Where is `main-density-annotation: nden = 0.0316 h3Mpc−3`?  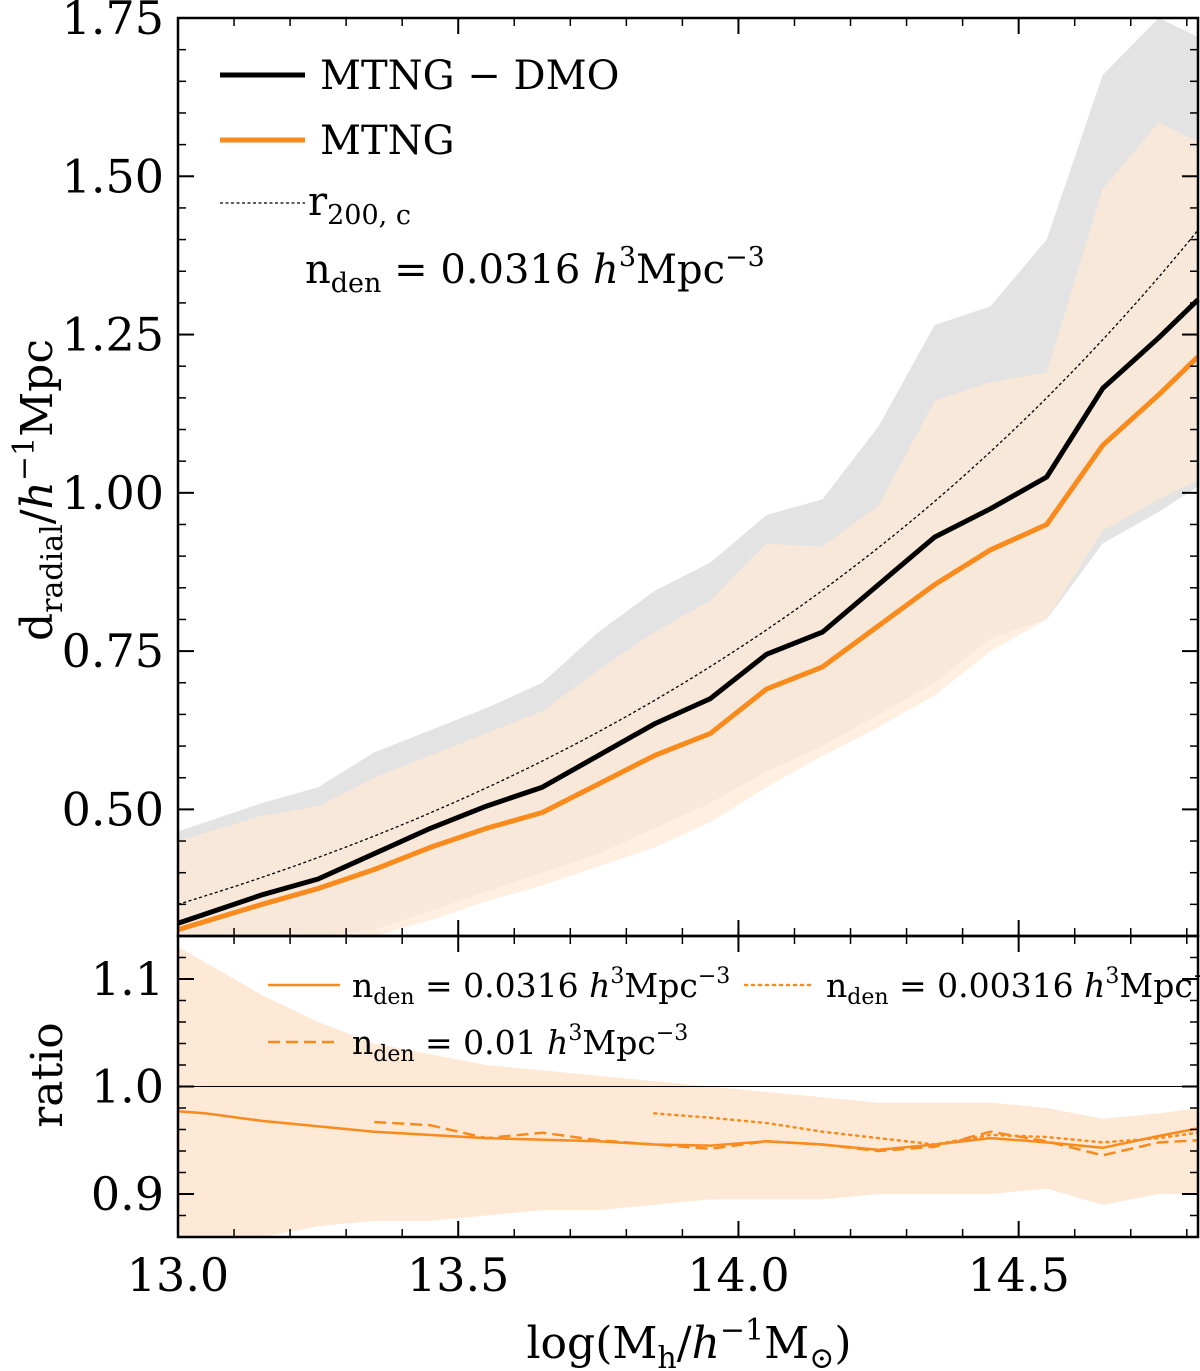
main-density-annotation: nden = 0.0316 h3Mpc−3 is located at coordinates (535, 270).